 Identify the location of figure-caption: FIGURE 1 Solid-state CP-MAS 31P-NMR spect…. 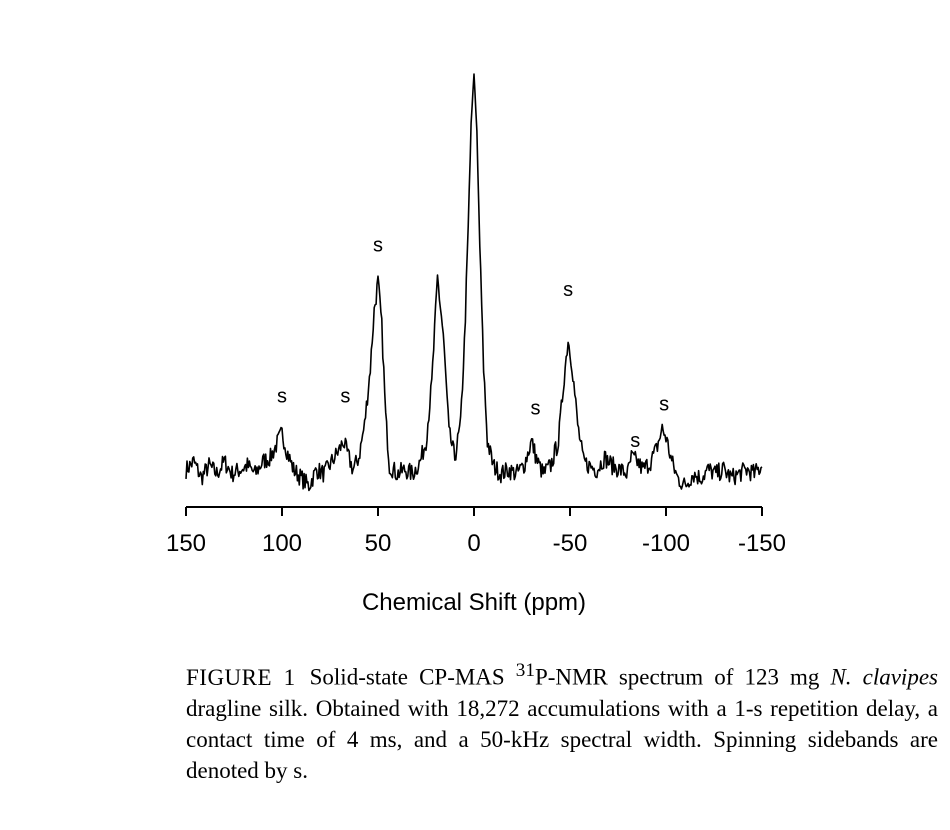
(562, 720).